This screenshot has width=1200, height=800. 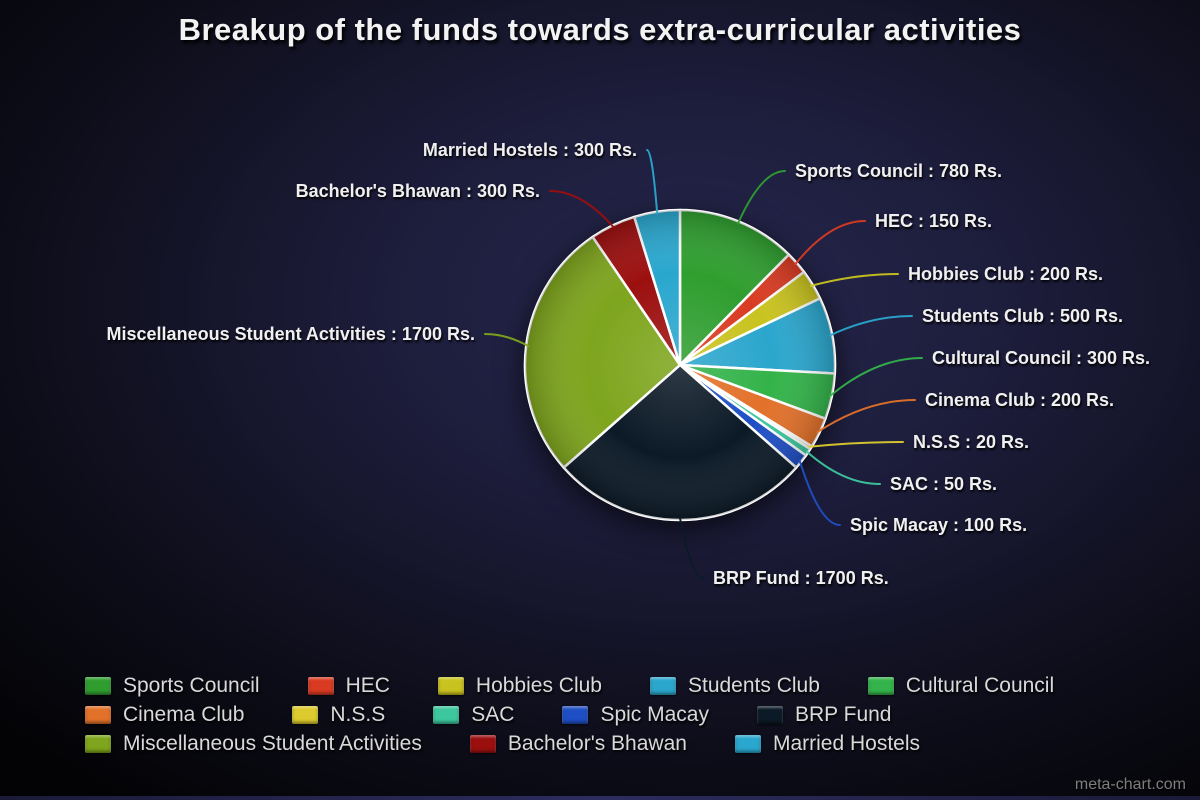 I want to click on callout-line-spic-macay, so click(x=819, y=492).